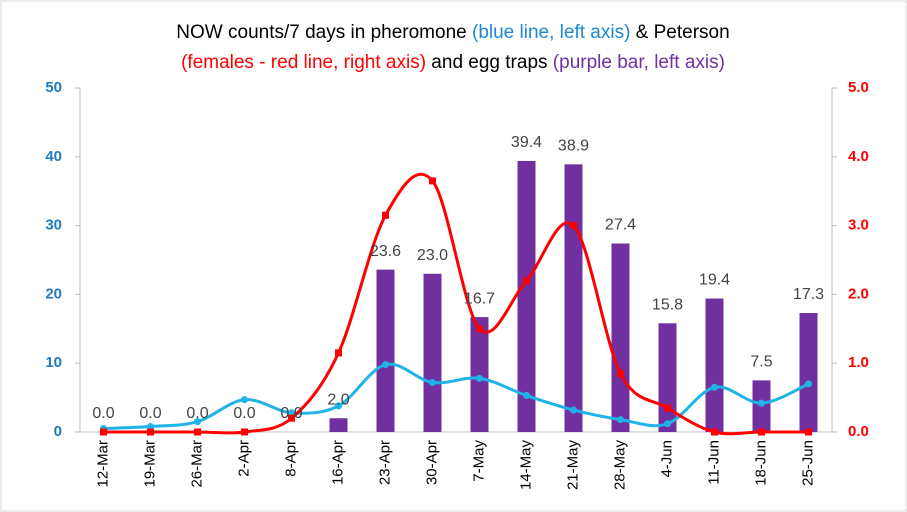 Image resolution: width=907 pixels, height=512 pixels. What do you see at coordinates (760, 463) in the screenshot?
I see `x-tick-label: 18-Jun` at bounding box center [760, 463].